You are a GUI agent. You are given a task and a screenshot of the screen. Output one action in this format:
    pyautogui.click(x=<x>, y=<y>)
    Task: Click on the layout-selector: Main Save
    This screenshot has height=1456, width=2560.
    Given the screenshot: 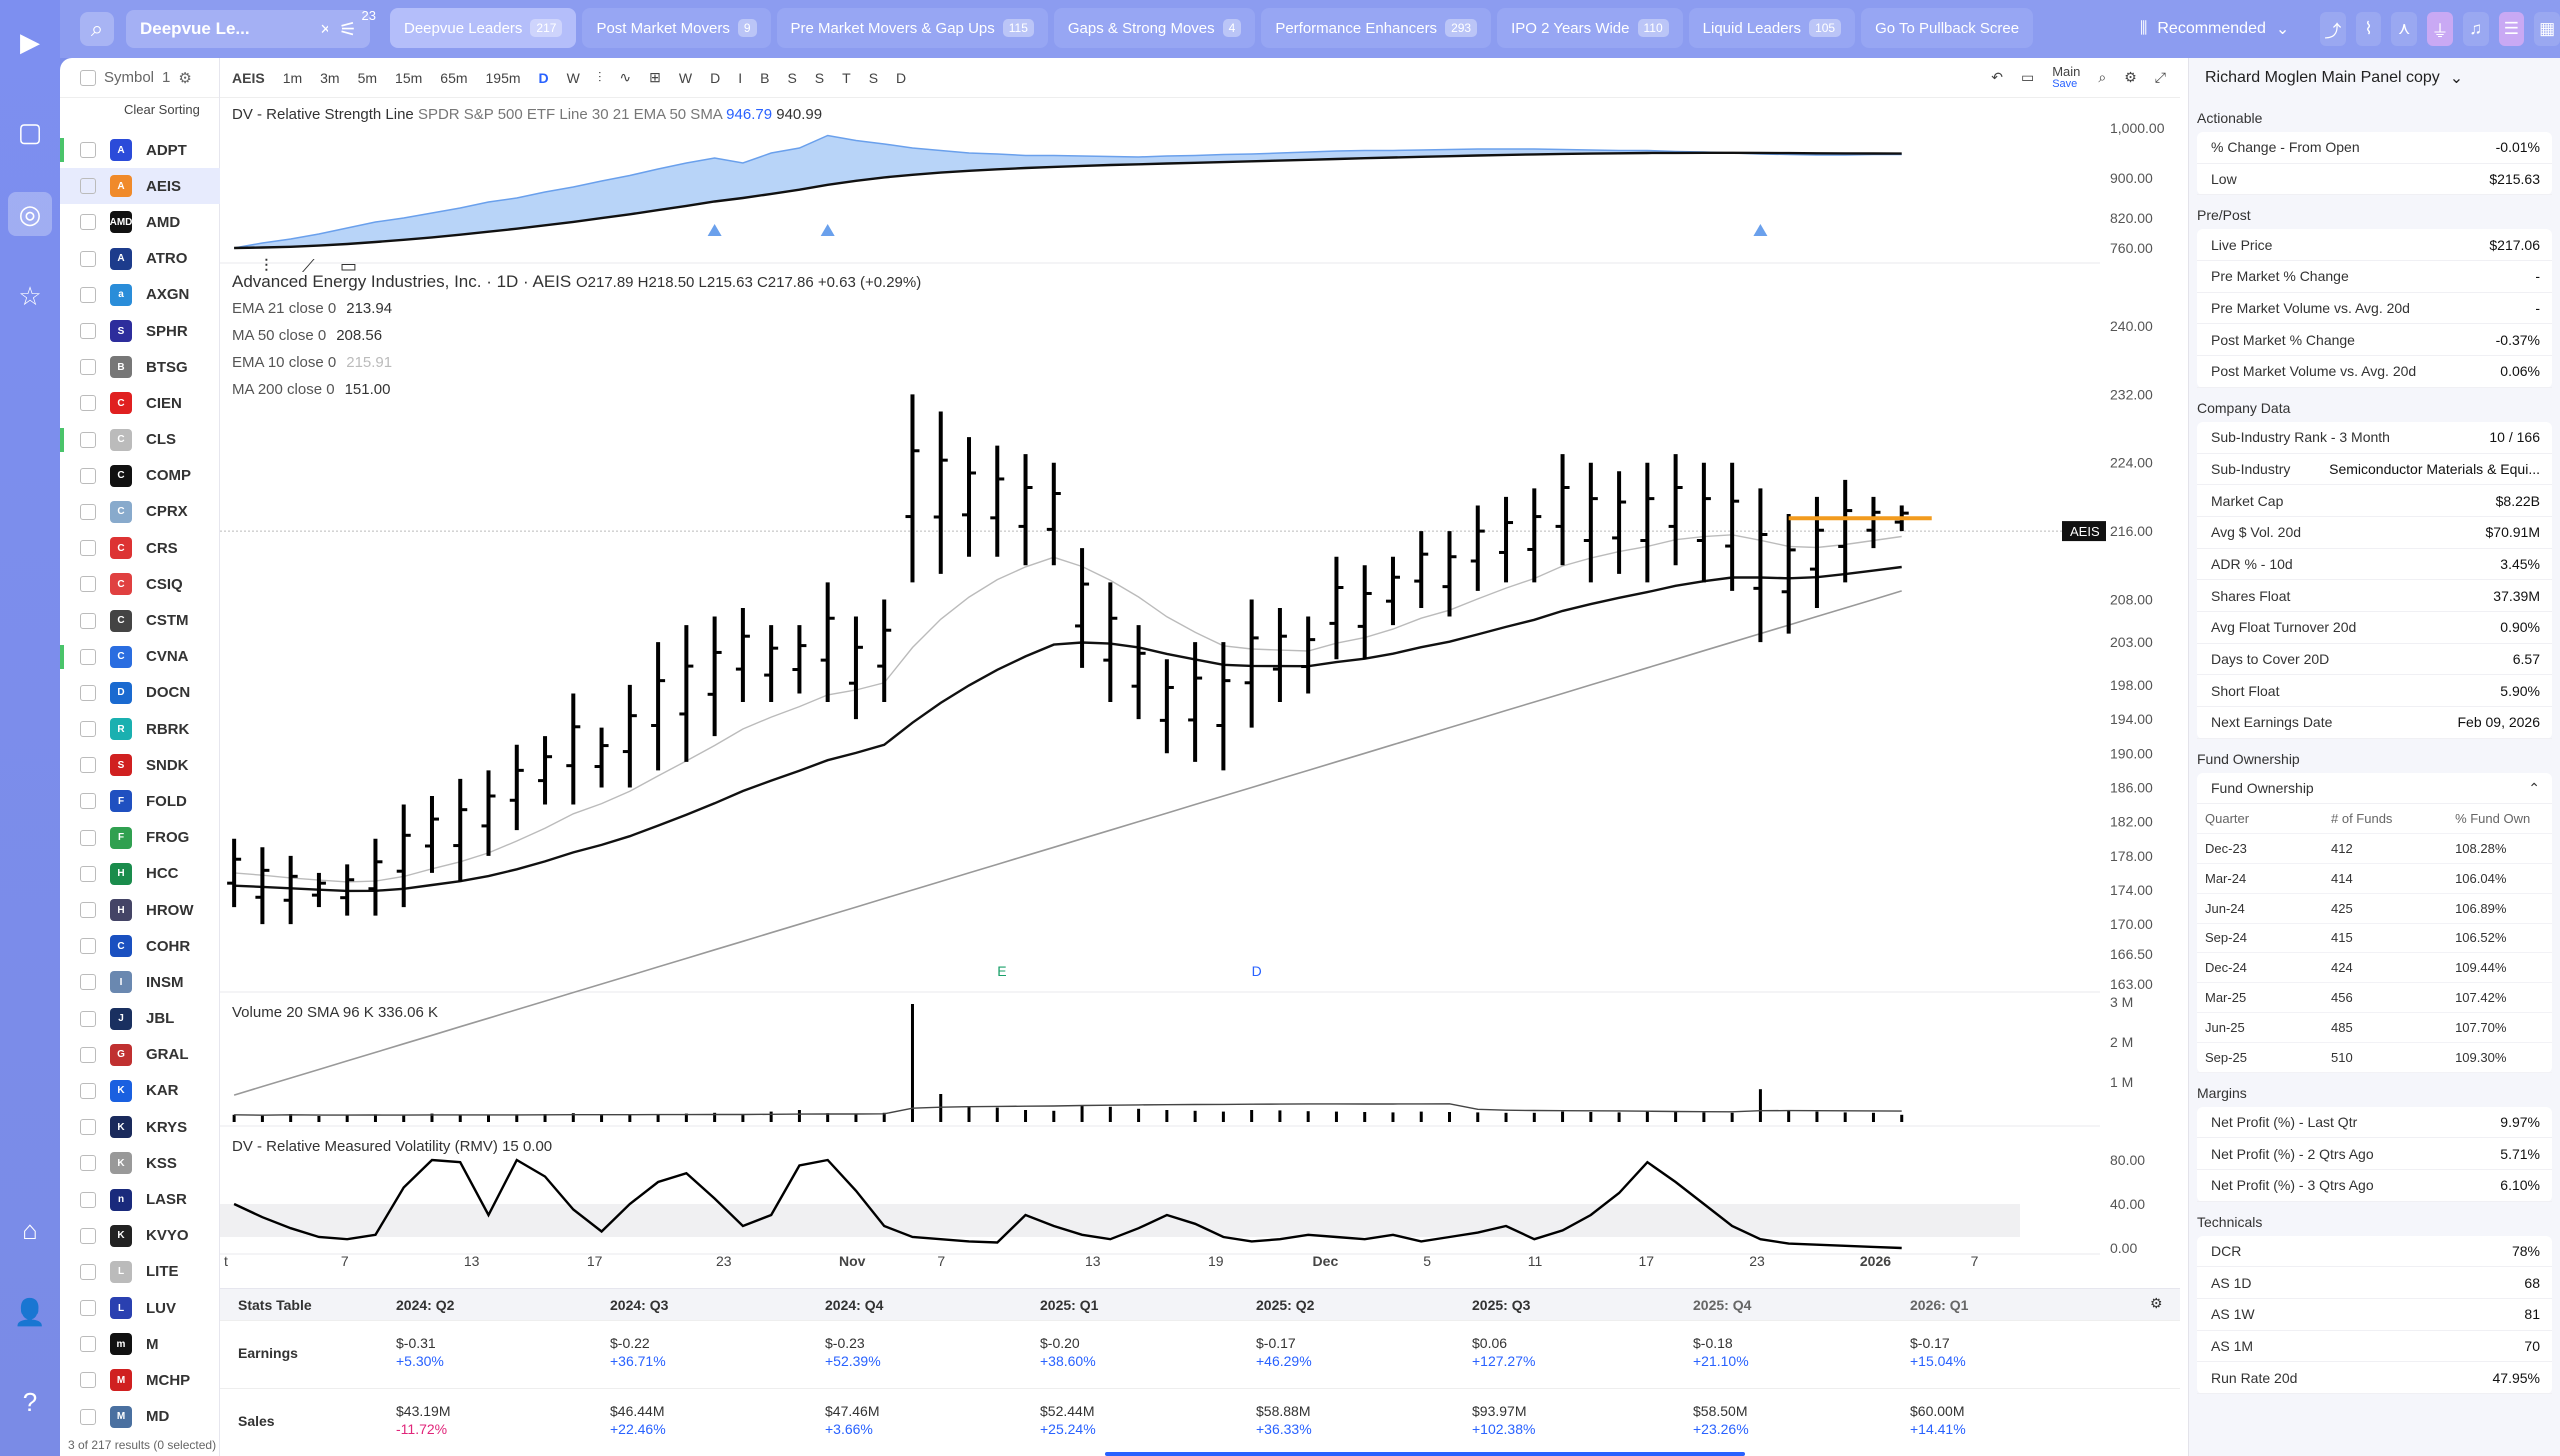 What is the action you would take?
    pyautogui.click(x=2066, y=78)
    